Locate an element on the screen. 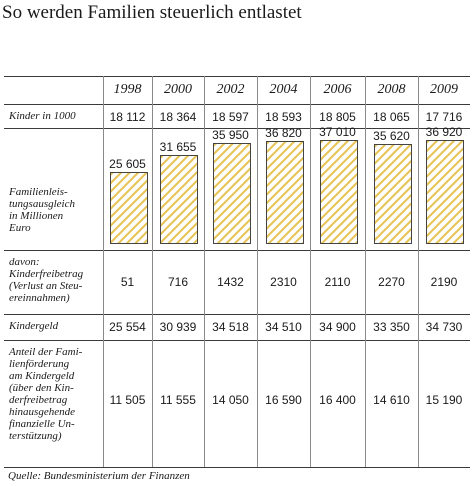 The width and height of the screenshot is (474, 486). table-cell: 51 is located at coordinates (127, 282).